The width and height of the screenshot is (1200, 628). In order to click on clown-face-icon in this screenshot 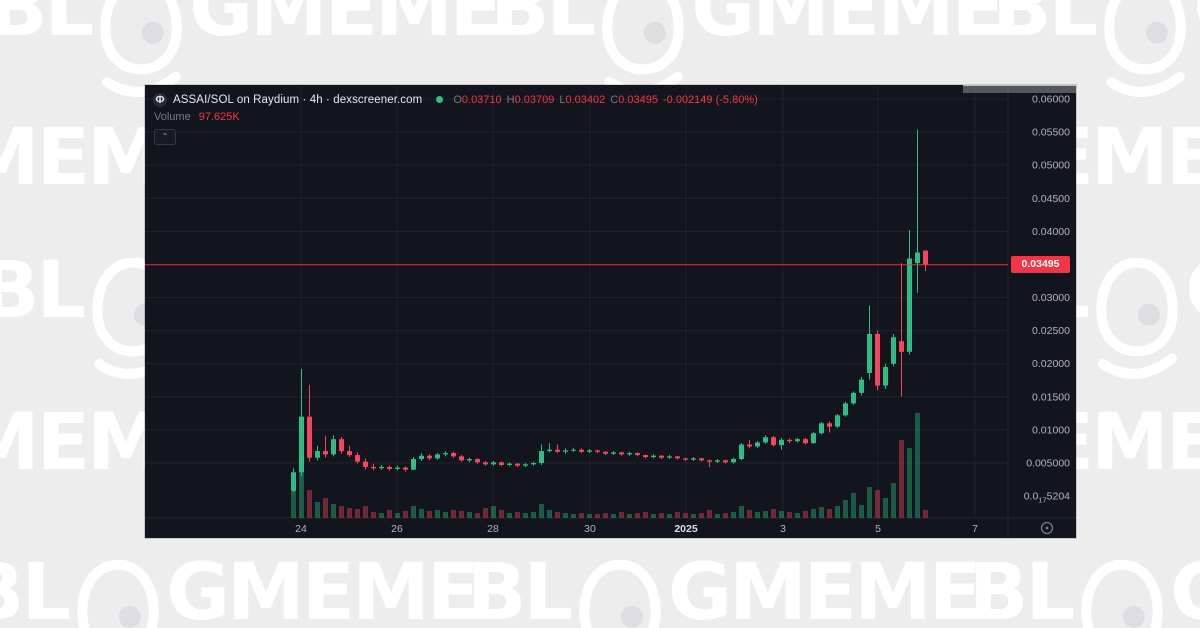, I will do `click(1137, 318)`.